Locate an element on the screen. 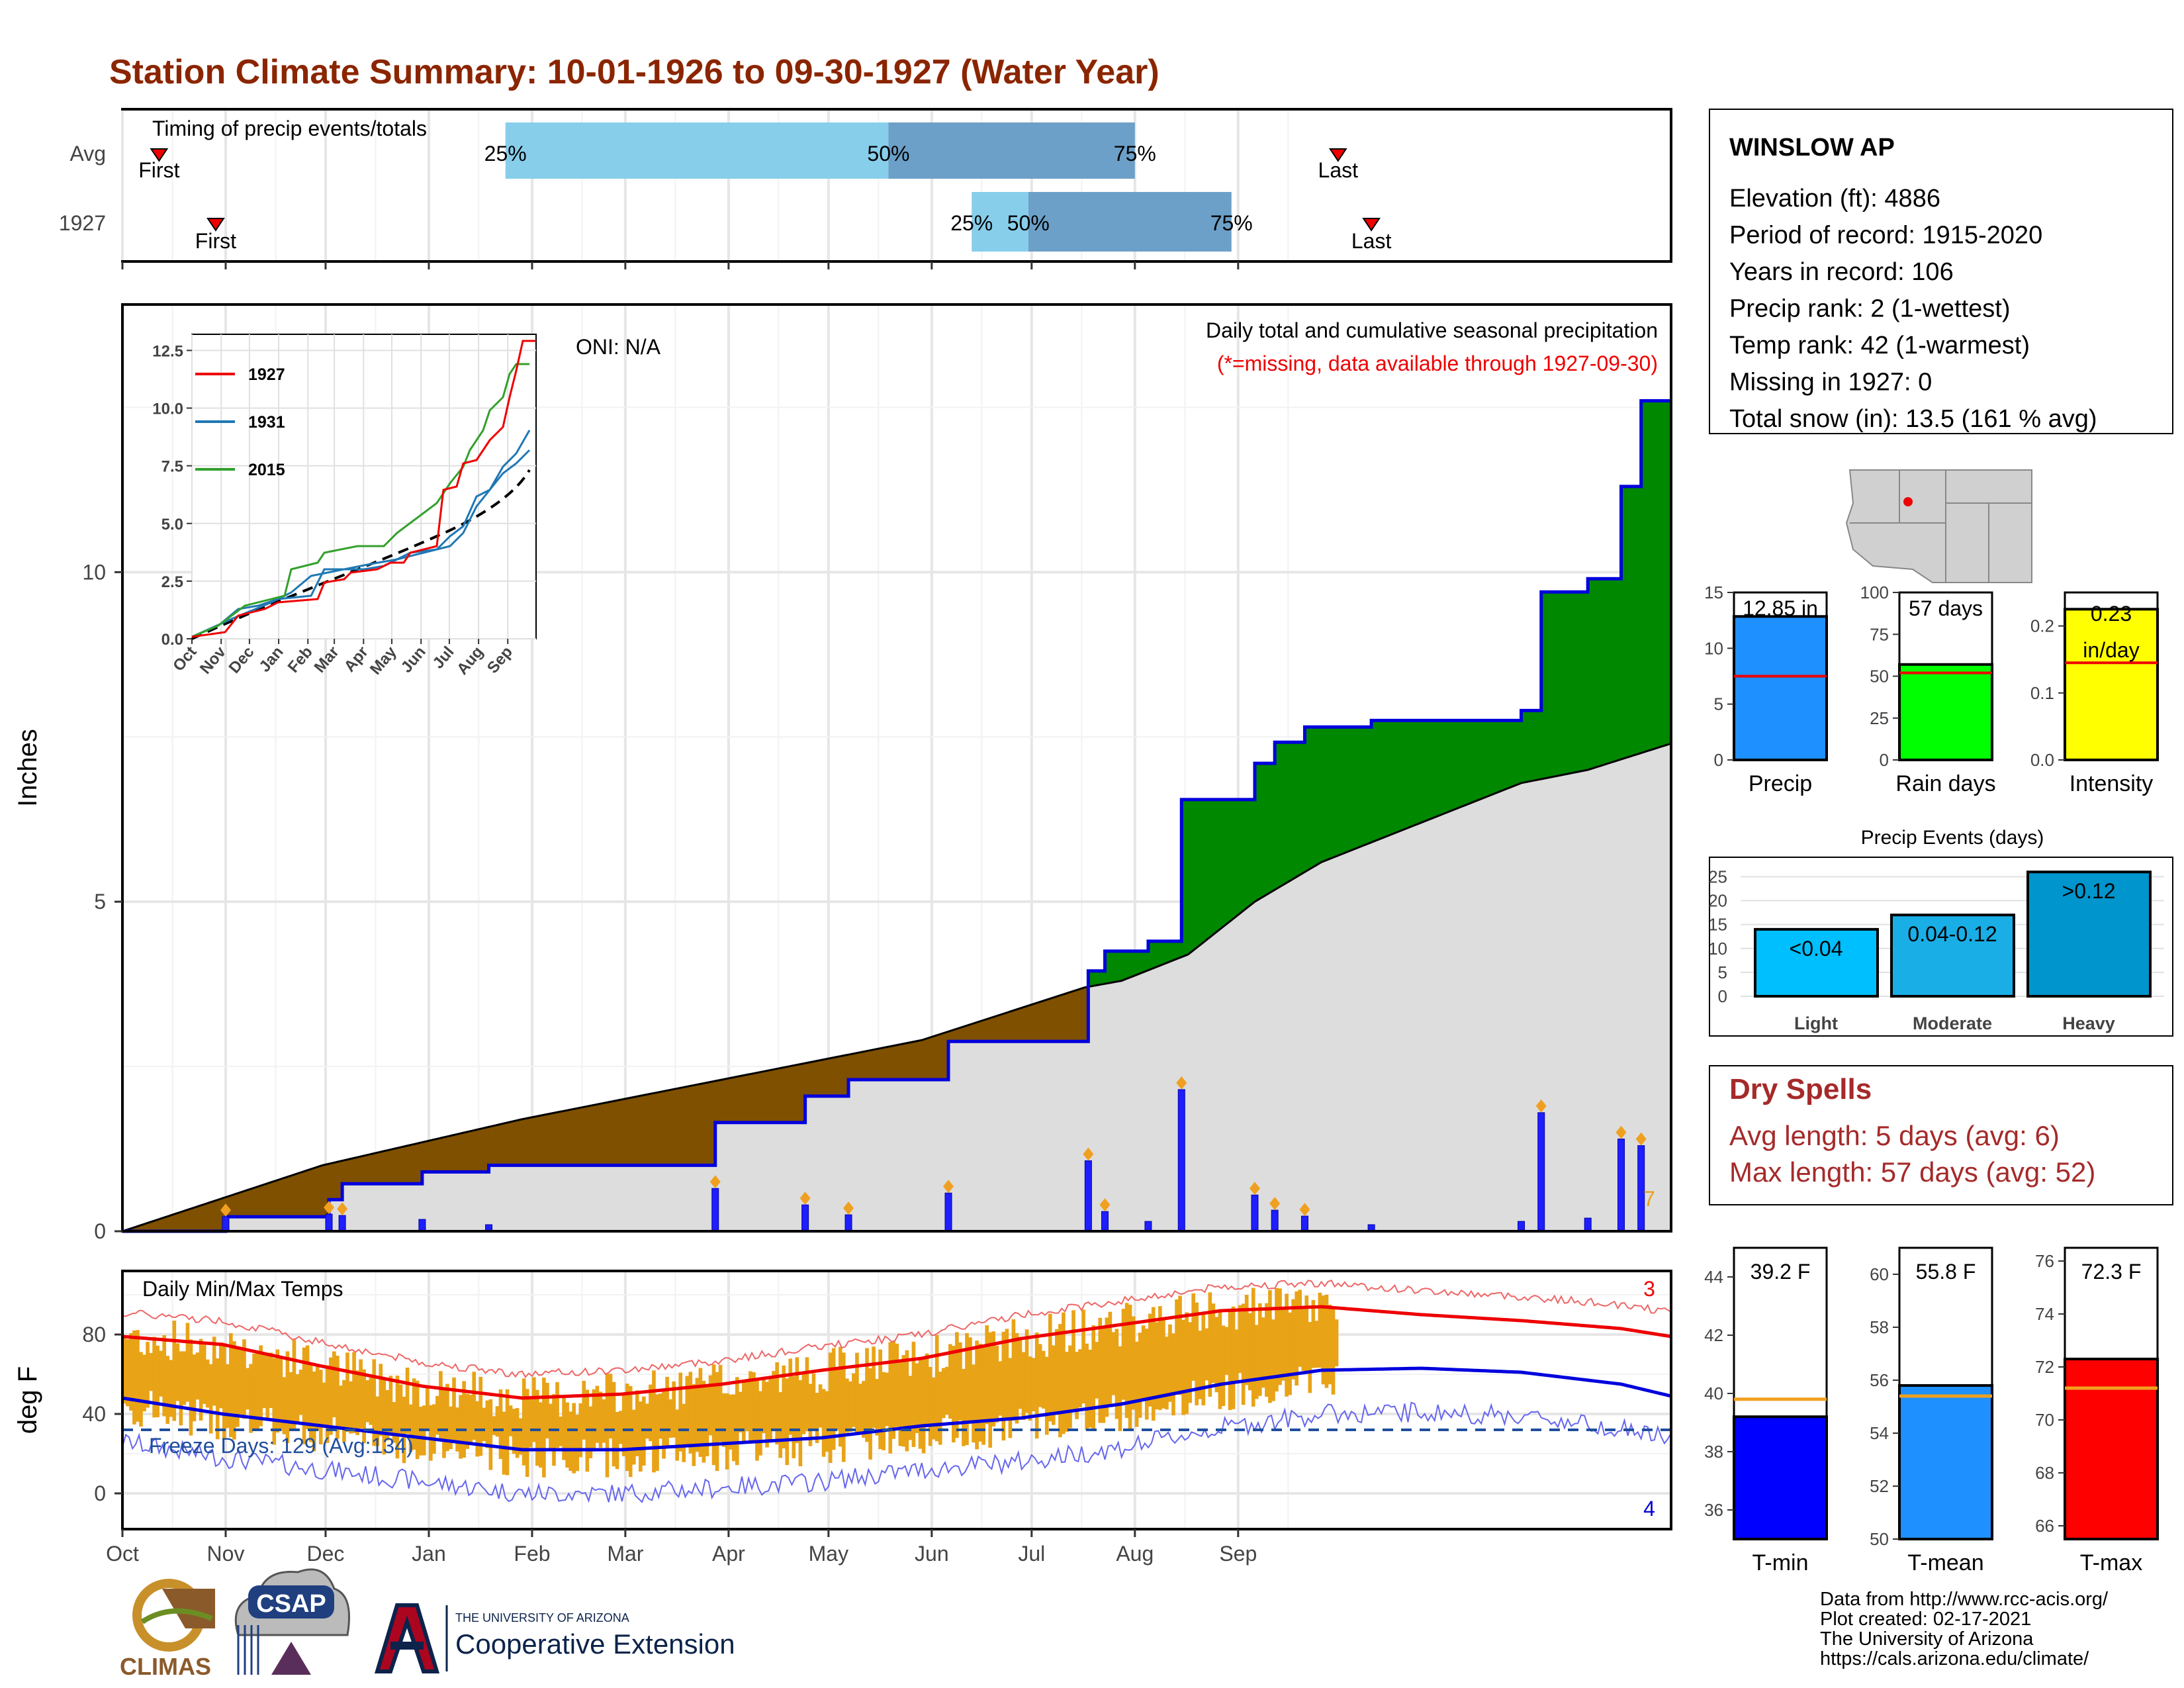 This screenshot has width=2184, height=1688. temp-bar-name: T-min is located at coordinates (1780, 1562).